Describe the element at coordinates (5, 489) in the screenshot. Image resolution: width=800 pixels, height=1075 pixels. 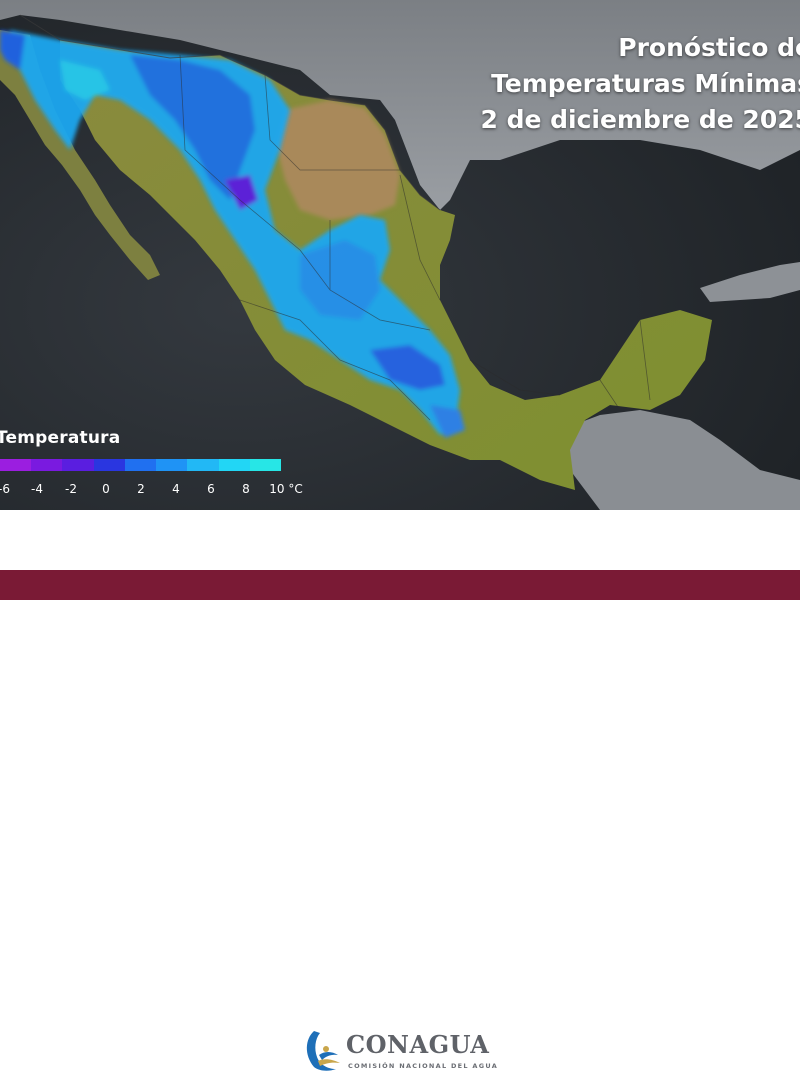
I see `legend-label: -6` at that location.